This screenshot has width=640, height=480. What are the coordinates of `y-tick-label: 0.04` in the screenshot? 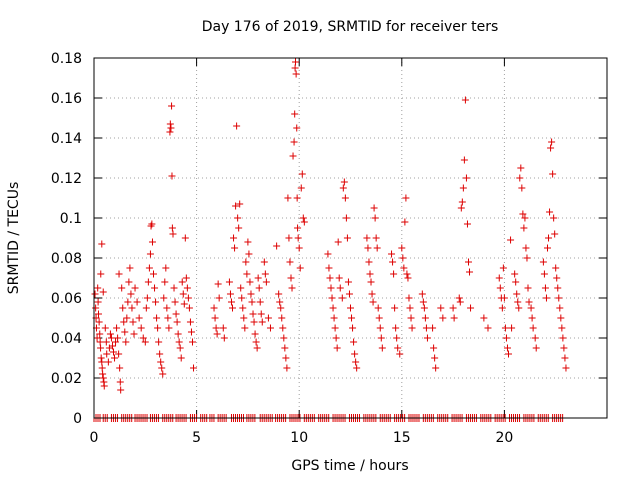 It's located at (66, 339).